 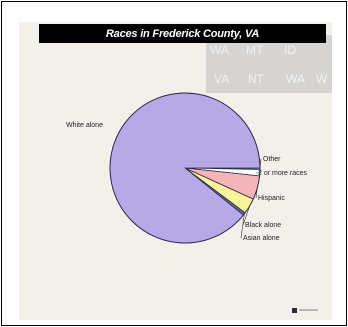 What do you see at coordinates (272, 159) in the screenshot?
I see `slice-label: Other` at bounding box center [272, 159].